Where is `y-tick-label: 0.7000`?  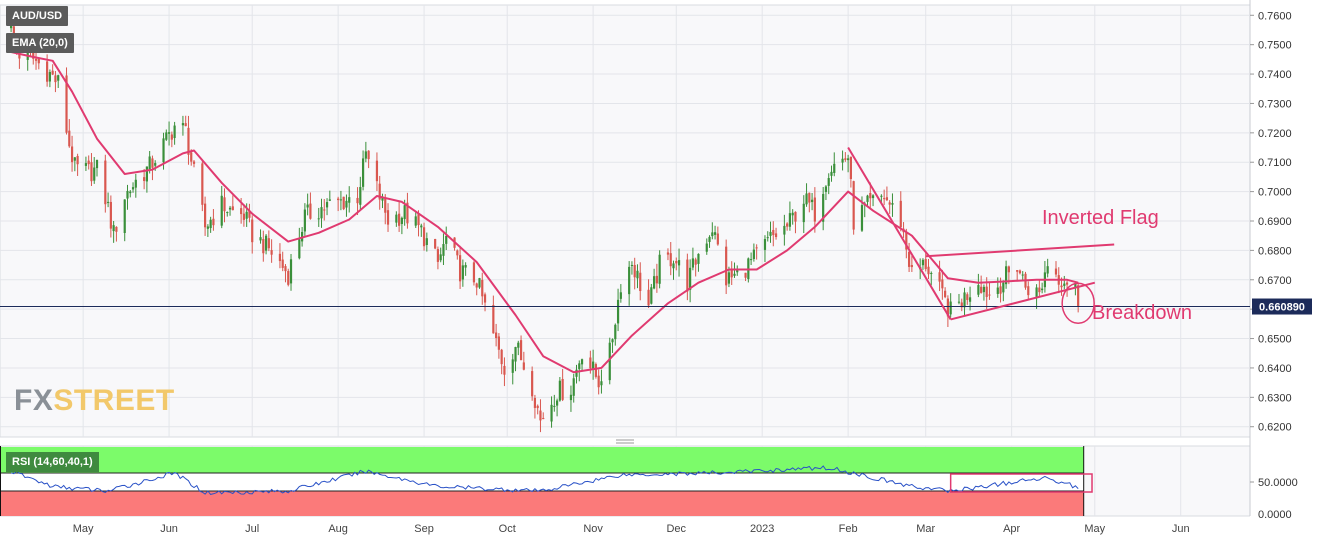
y-tick-label: 0.7000 is located at coordinates (1275, 193).